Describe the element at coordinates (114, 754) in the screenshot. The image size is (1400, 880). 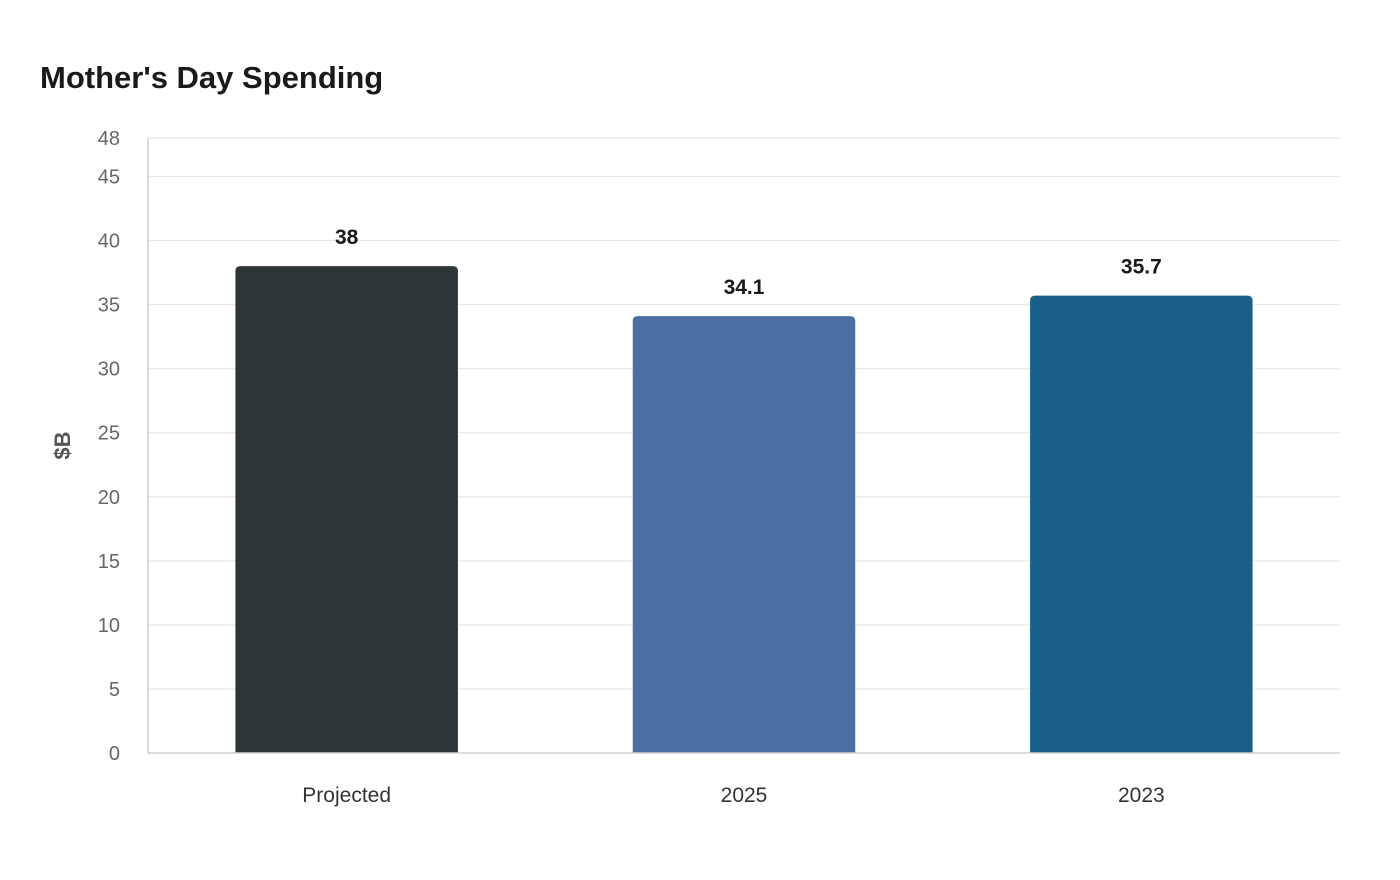
I see `y-tick-label: 0` at that location.